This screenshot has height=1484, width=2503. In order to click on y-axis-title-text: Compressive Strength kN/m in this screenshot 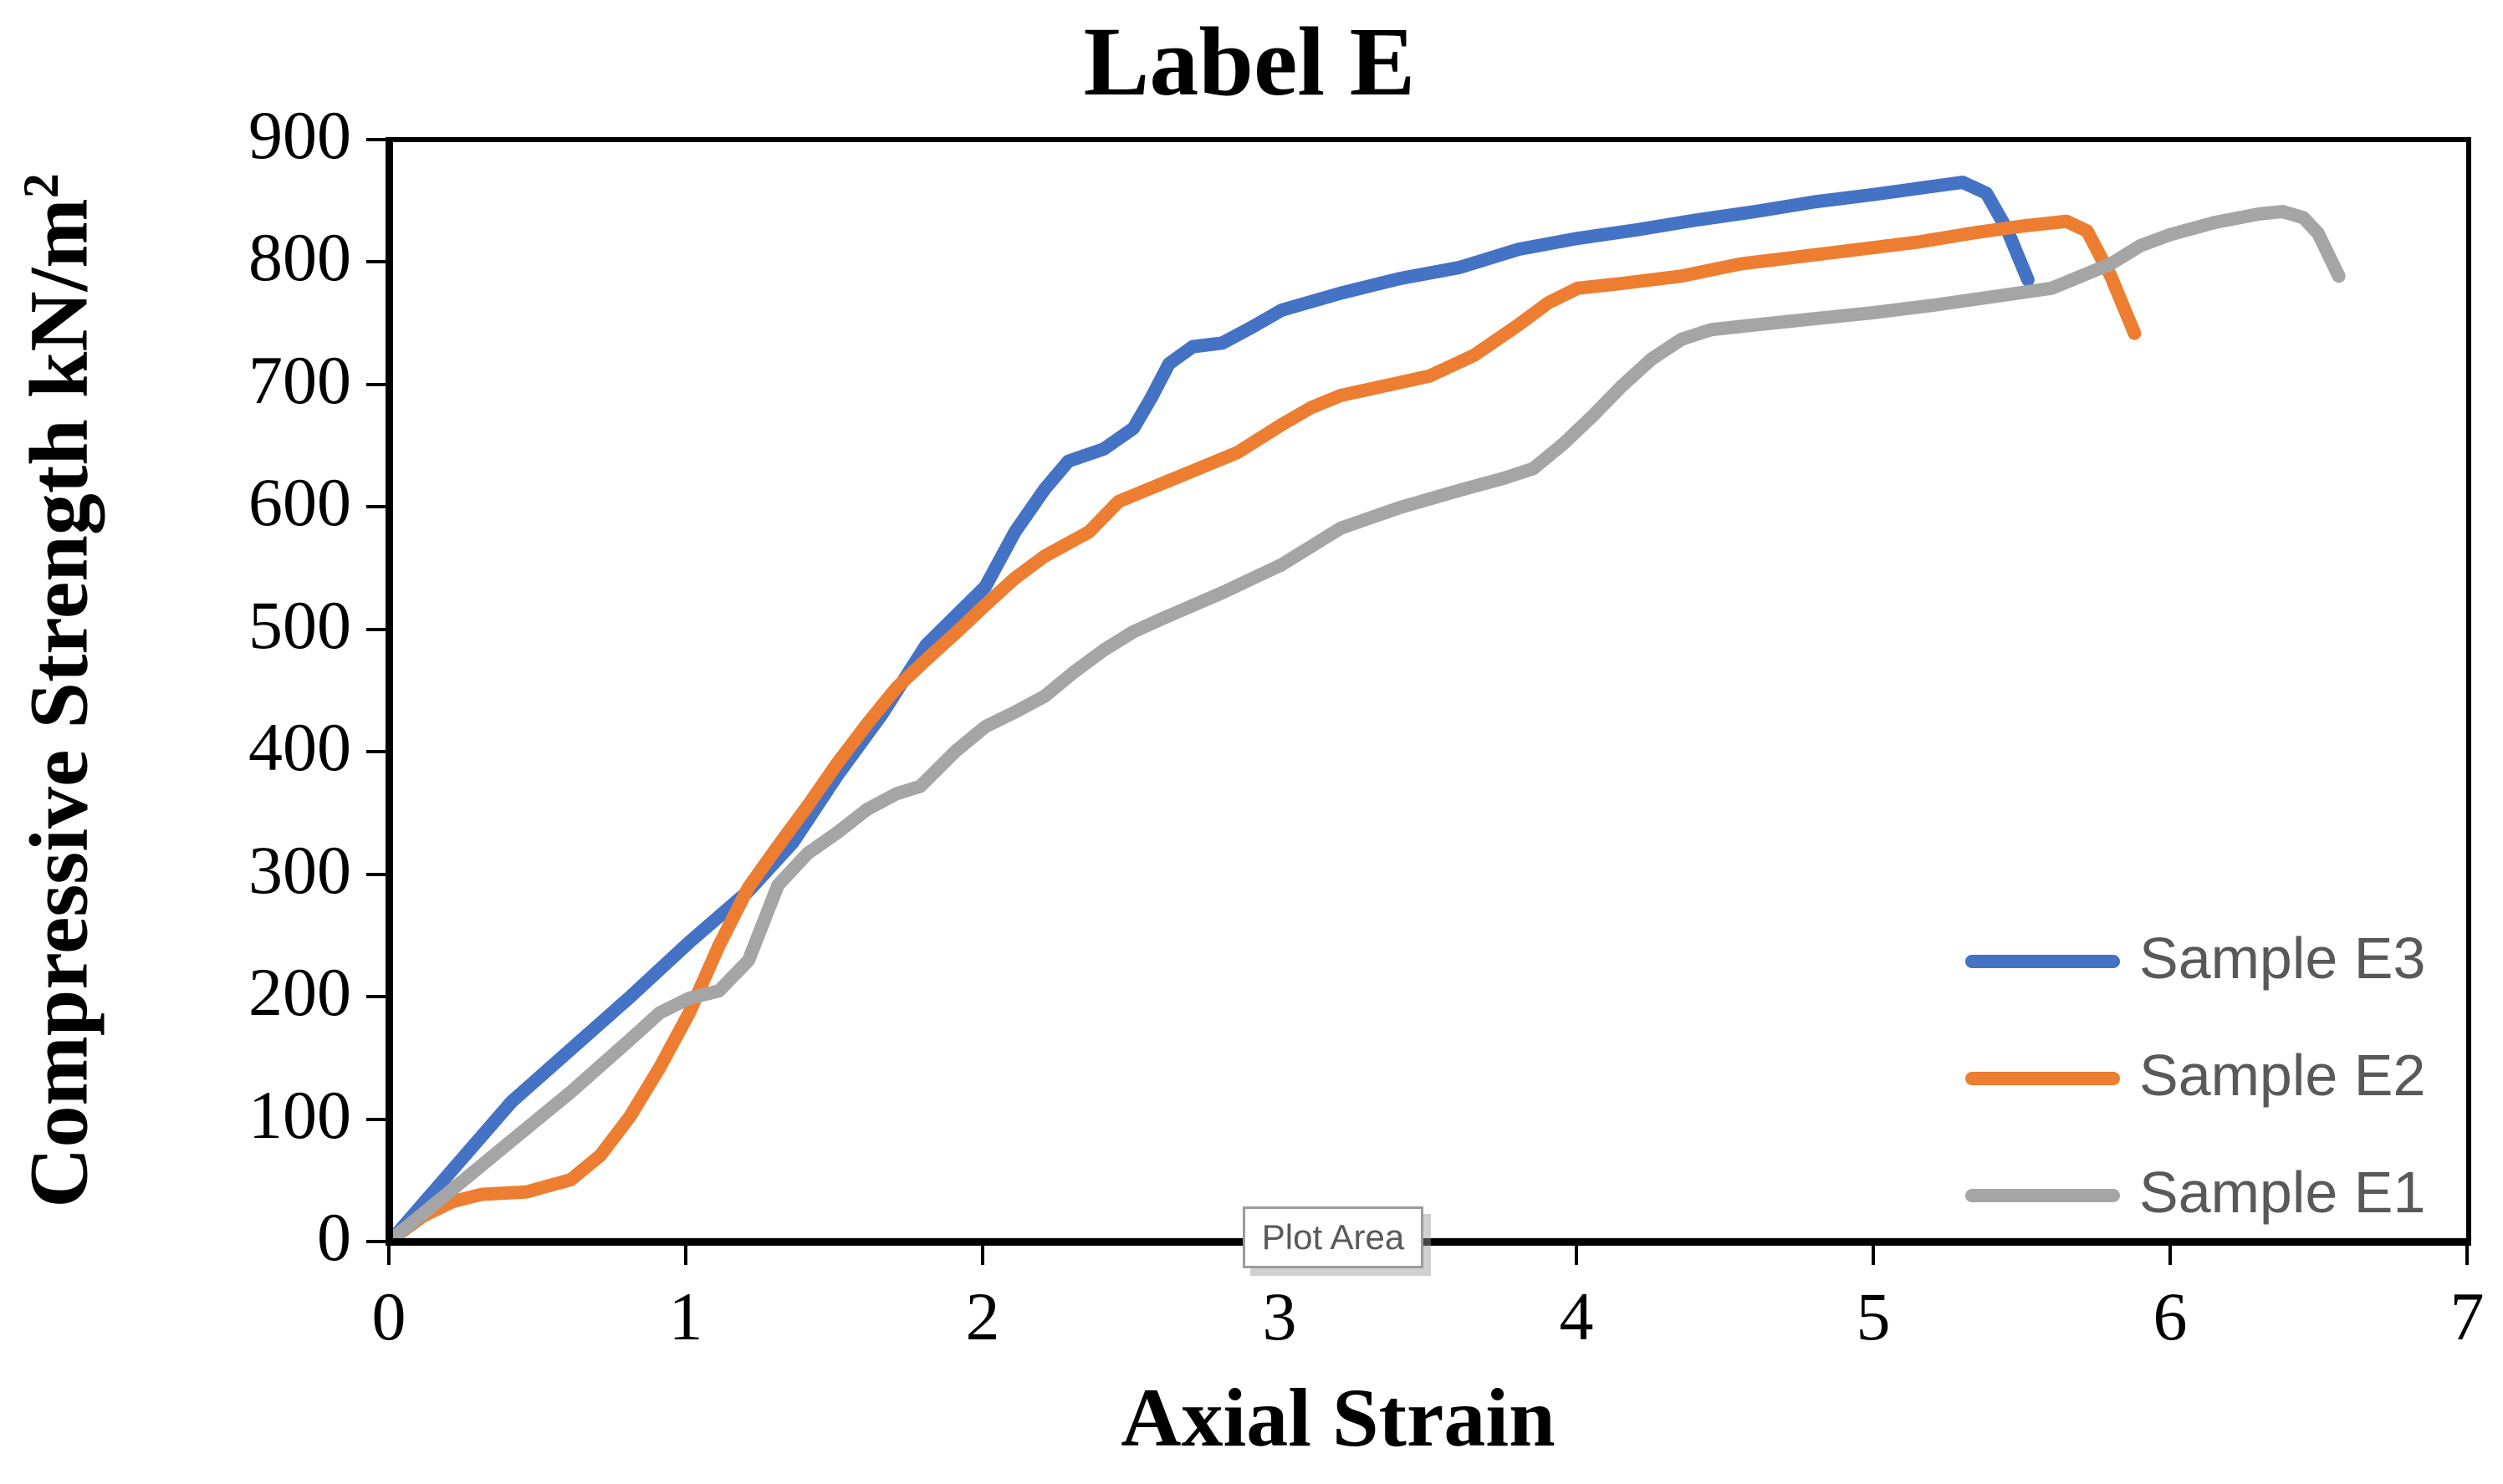, I will do `click(58, 703)`.